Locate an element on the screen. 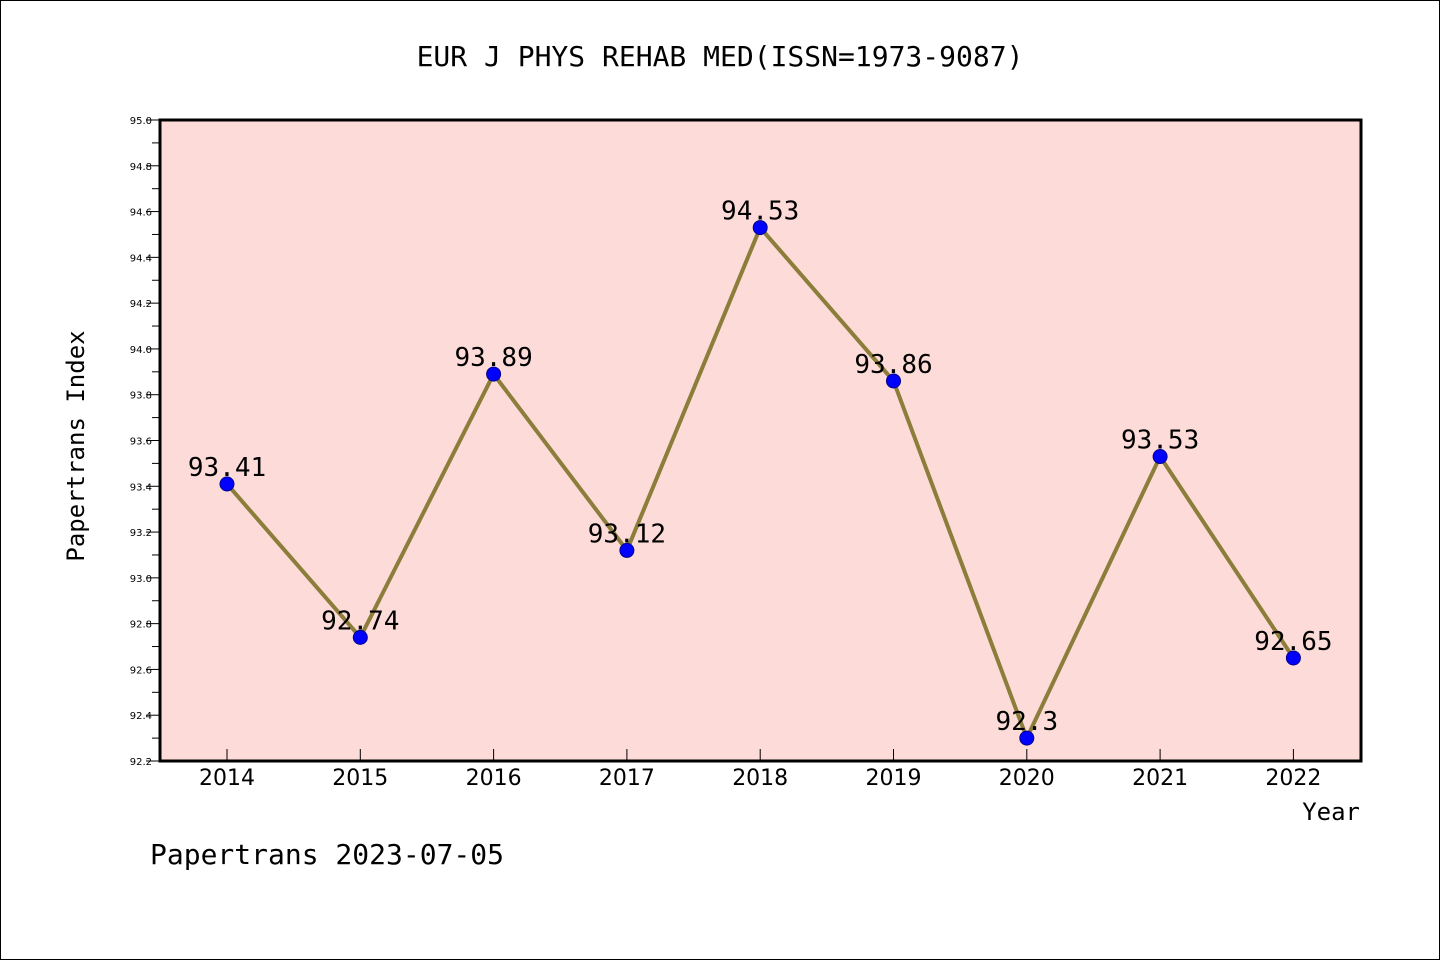 This screenshot has width=1440, height=960. data-point-label: 92.3 is located at coordinates (1026, 722).